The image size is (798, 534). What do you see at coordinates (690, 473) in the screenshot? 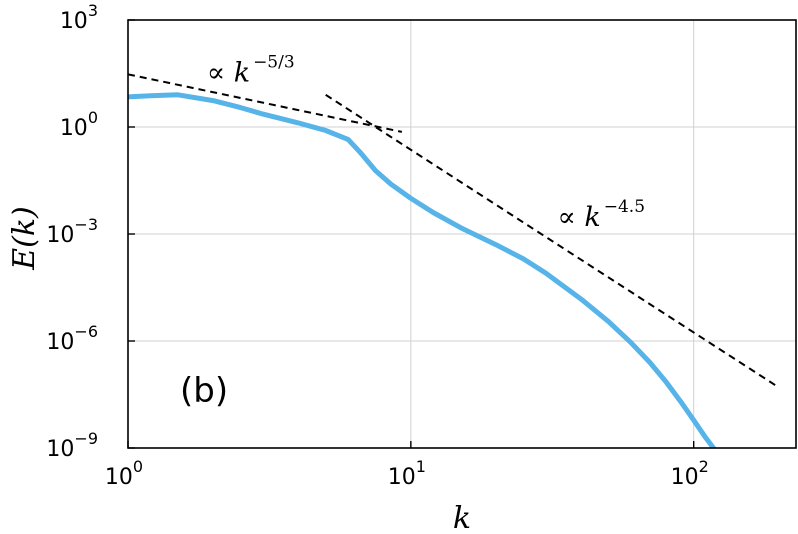
I see `x-tick-label: 10²` at bounding box center [690, 473].